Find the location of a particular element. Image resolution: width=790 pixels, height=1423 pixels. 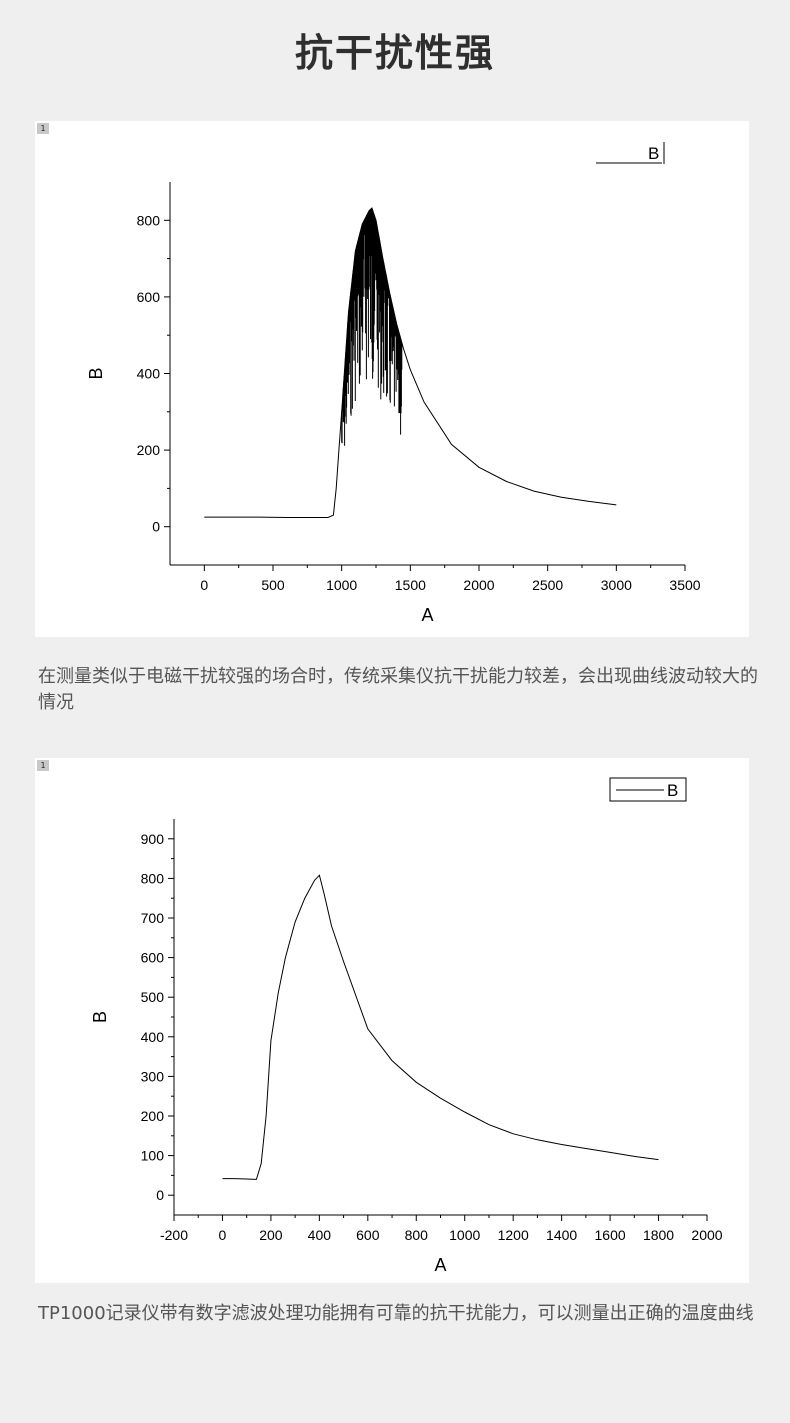

x-tick-label: 2500 is located at coordinates (547, 585).